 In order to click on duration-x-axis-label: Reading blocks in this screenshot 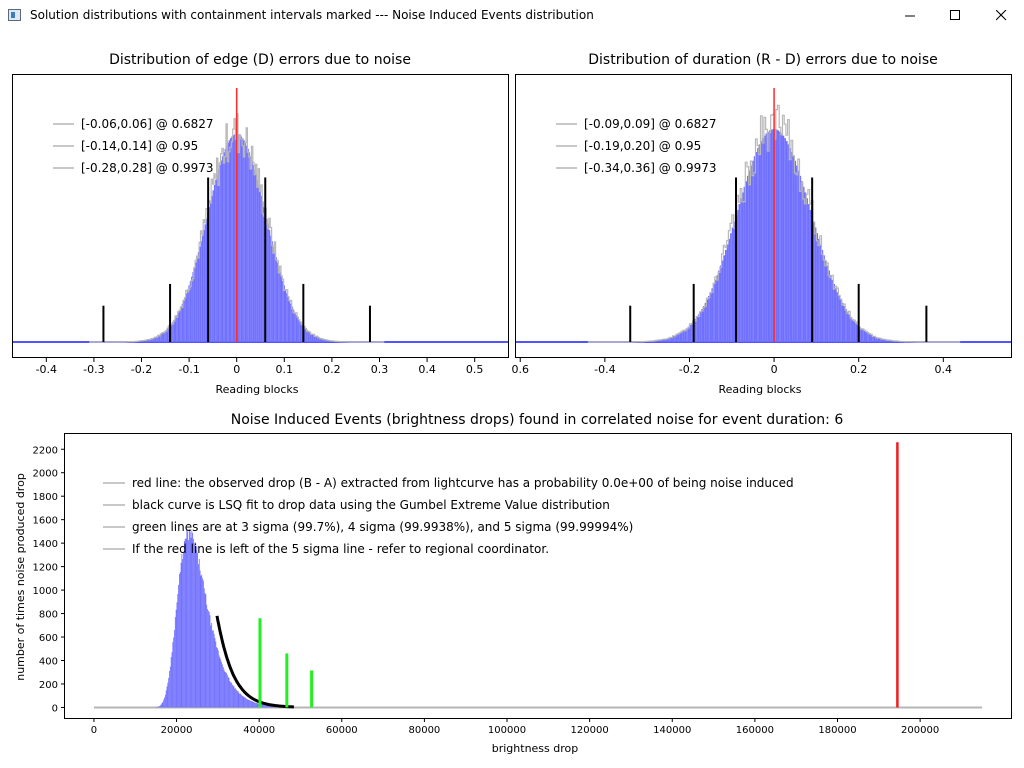, I will do `click(759, 389)`.